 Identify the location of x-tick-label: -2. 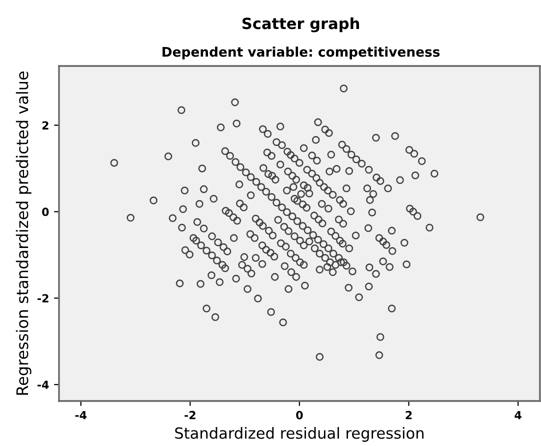
(190, 415).